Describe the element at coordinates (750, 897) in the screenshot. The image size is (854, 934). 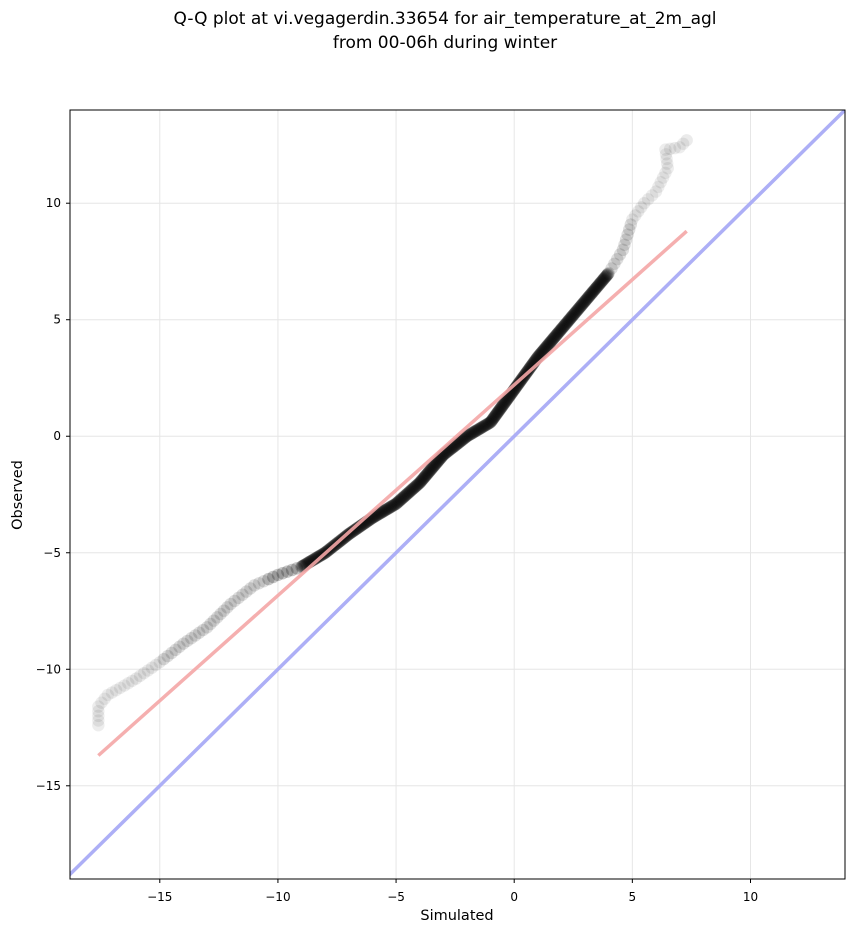
I see `x-tick-label: 10` at that location.